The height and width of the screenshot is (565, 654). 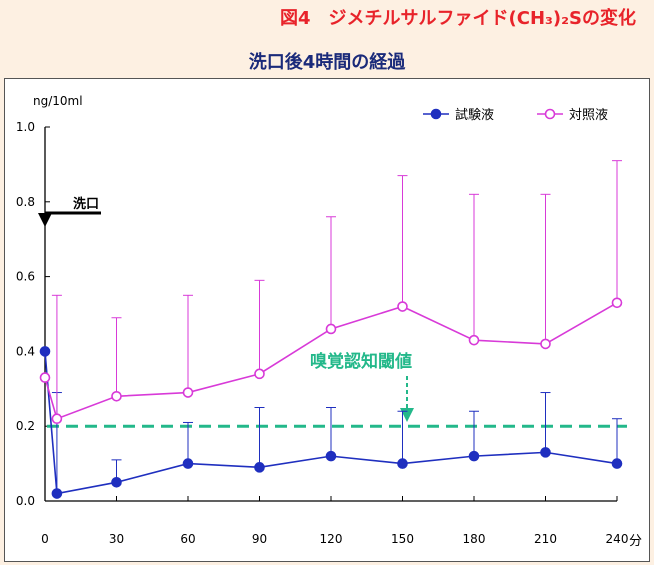 I want to click on y-axis-unit: ng/10ml, so click(x=58, y=101).